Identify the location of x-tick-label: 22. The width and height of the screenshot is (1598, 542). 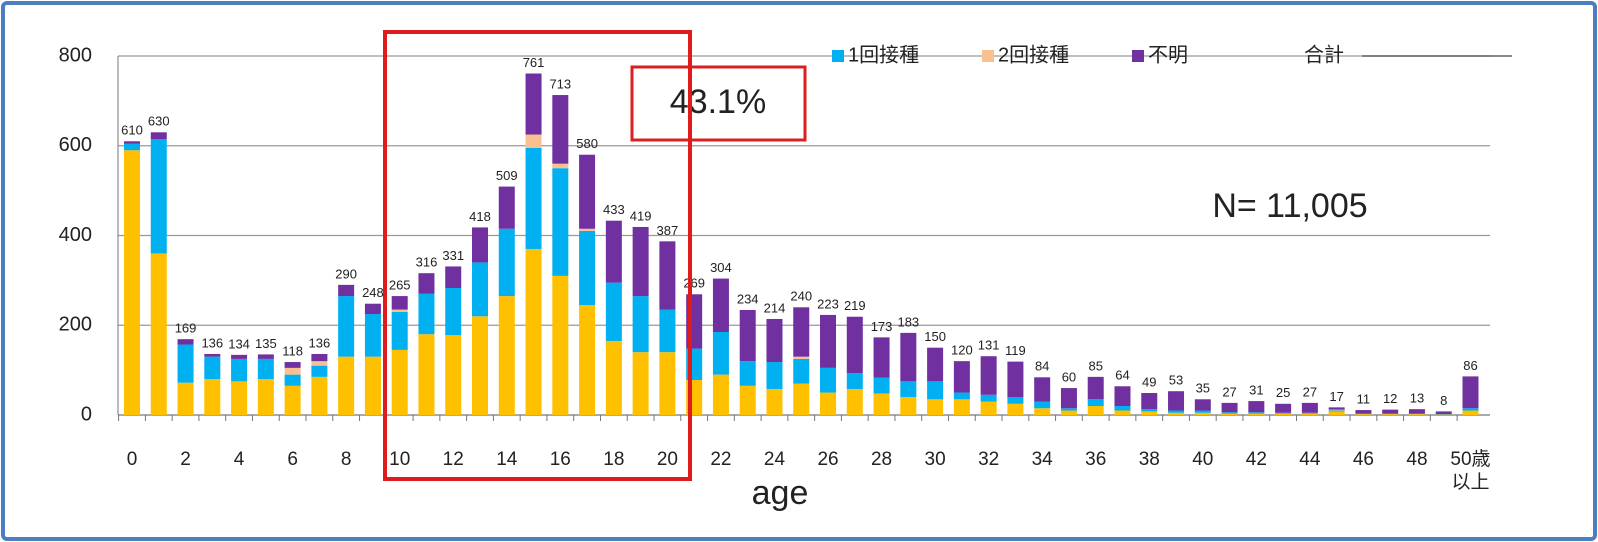
(720, 459).